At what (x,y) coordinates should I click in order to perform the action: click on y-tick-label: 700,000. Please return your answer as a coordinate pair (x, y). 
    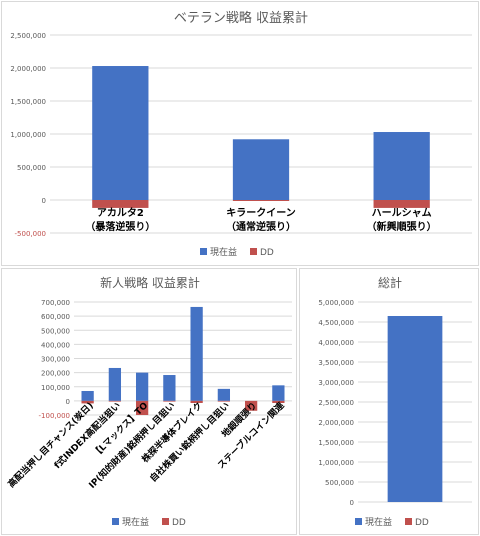
    Looking at the image, I should click on (55, 303).